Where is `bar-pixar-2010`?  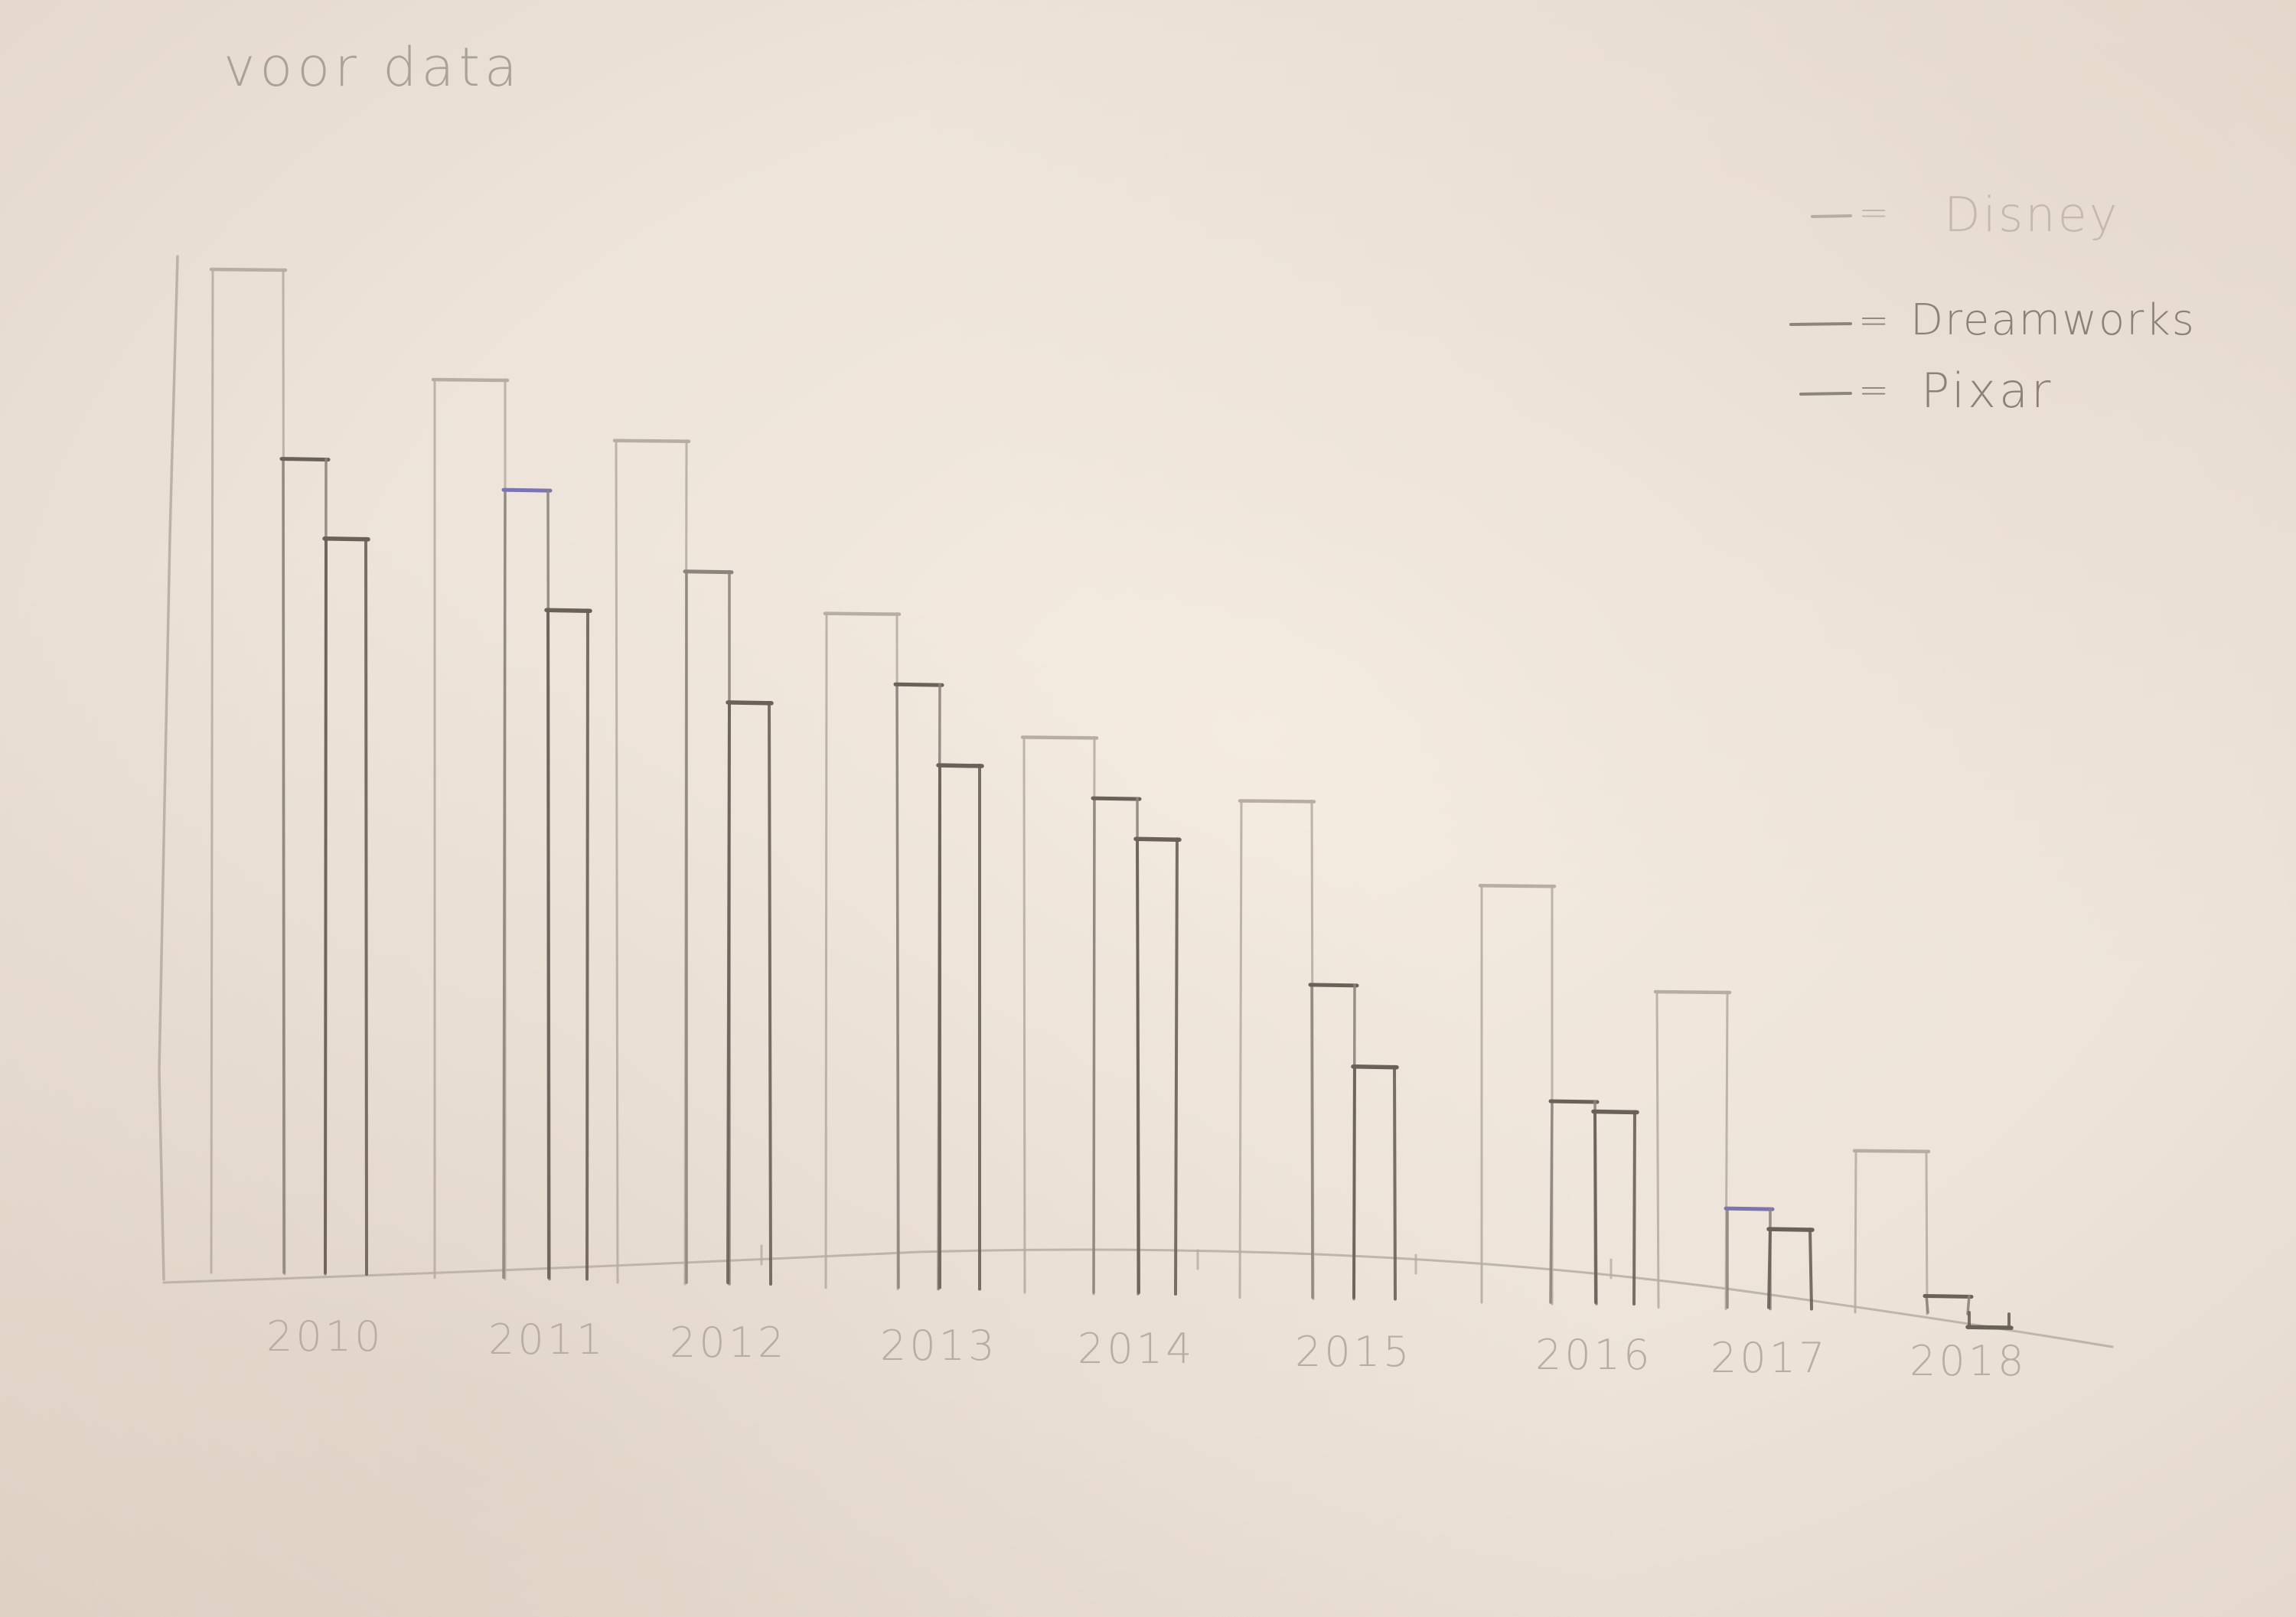 bar-pixar-2010 is located at coordinates (346, 906).